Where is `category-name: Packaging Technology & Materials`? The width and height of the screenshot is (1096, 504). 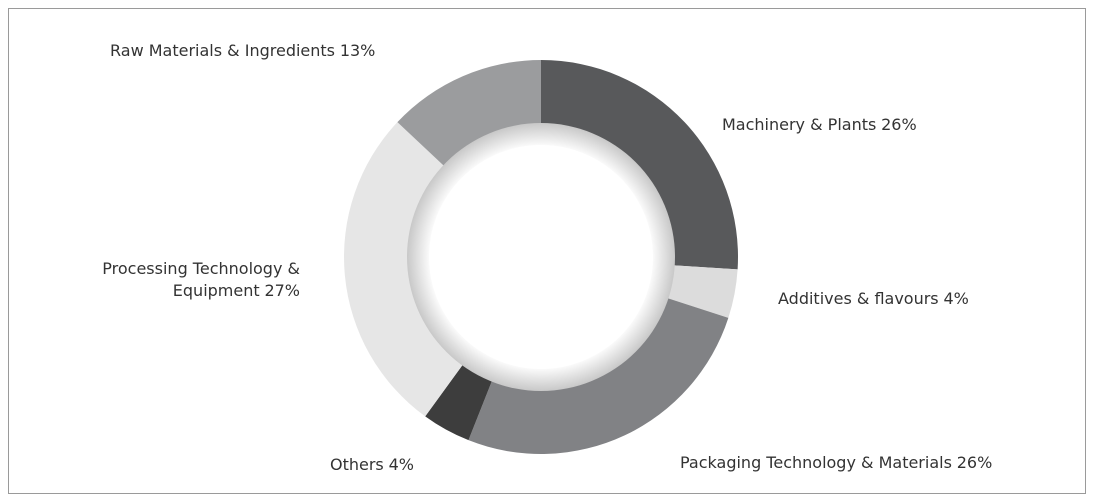
category-name: Packaging Technology & Materials is located at coordinates (816, 462).